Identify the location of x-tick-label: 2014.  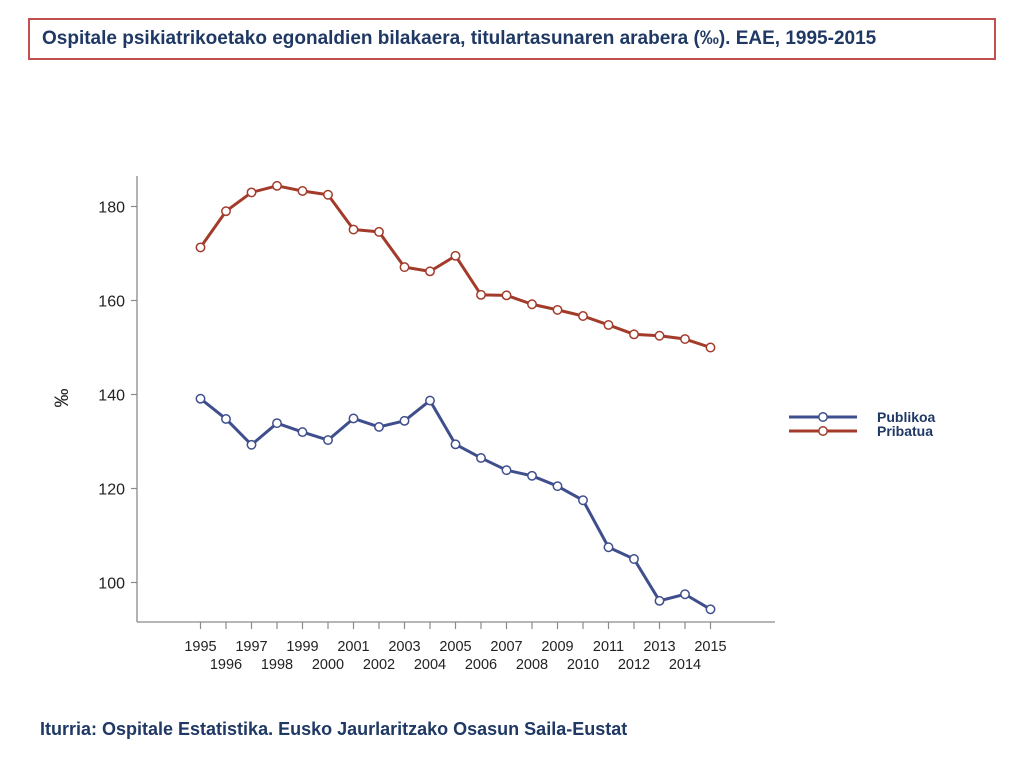
(685, 665).